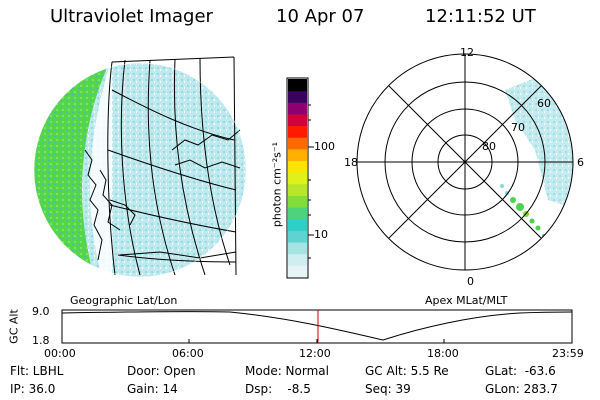 This screenshot has width=600, height=400. I want to click on colorbar-tick-100: 100, so click(324, 146).